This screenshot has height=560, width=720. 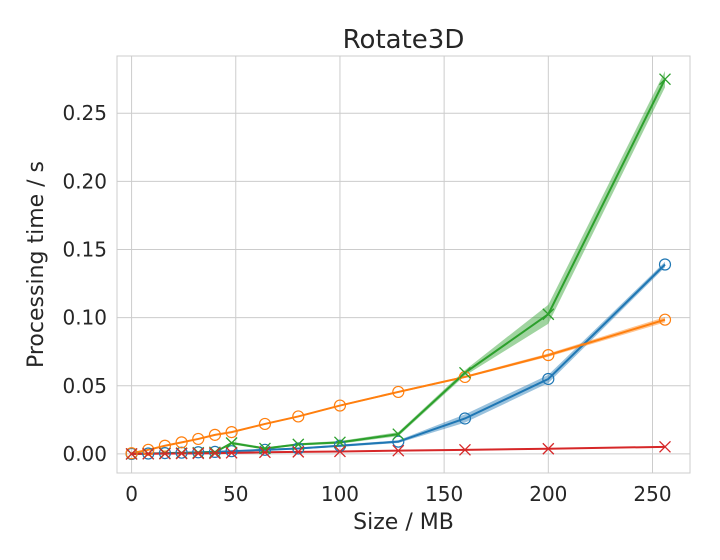 I want to click on x-tick-label: 50, so click(x=235, y=494).